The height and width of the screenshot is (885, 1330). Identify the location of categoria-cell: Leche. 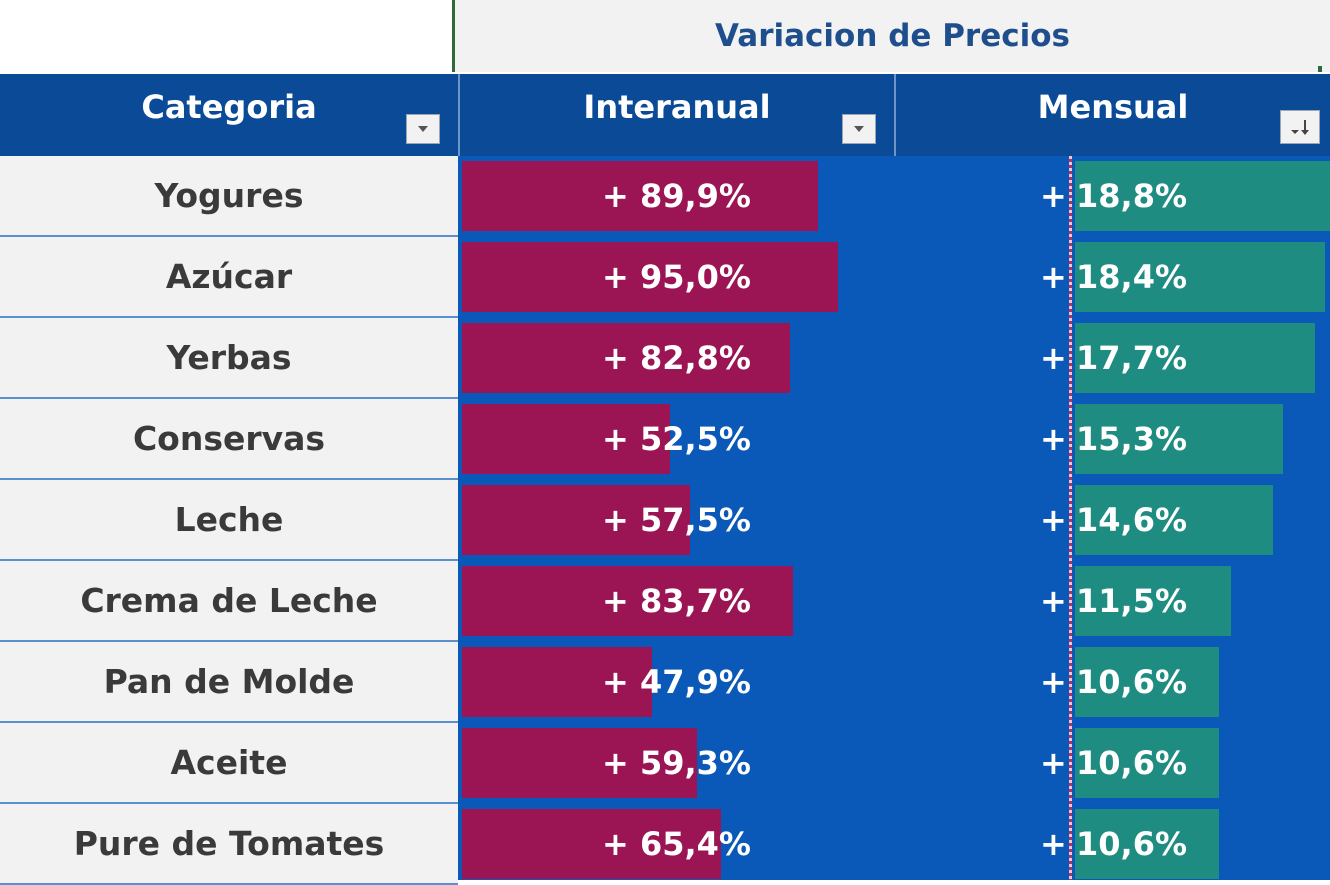
(229, 520).